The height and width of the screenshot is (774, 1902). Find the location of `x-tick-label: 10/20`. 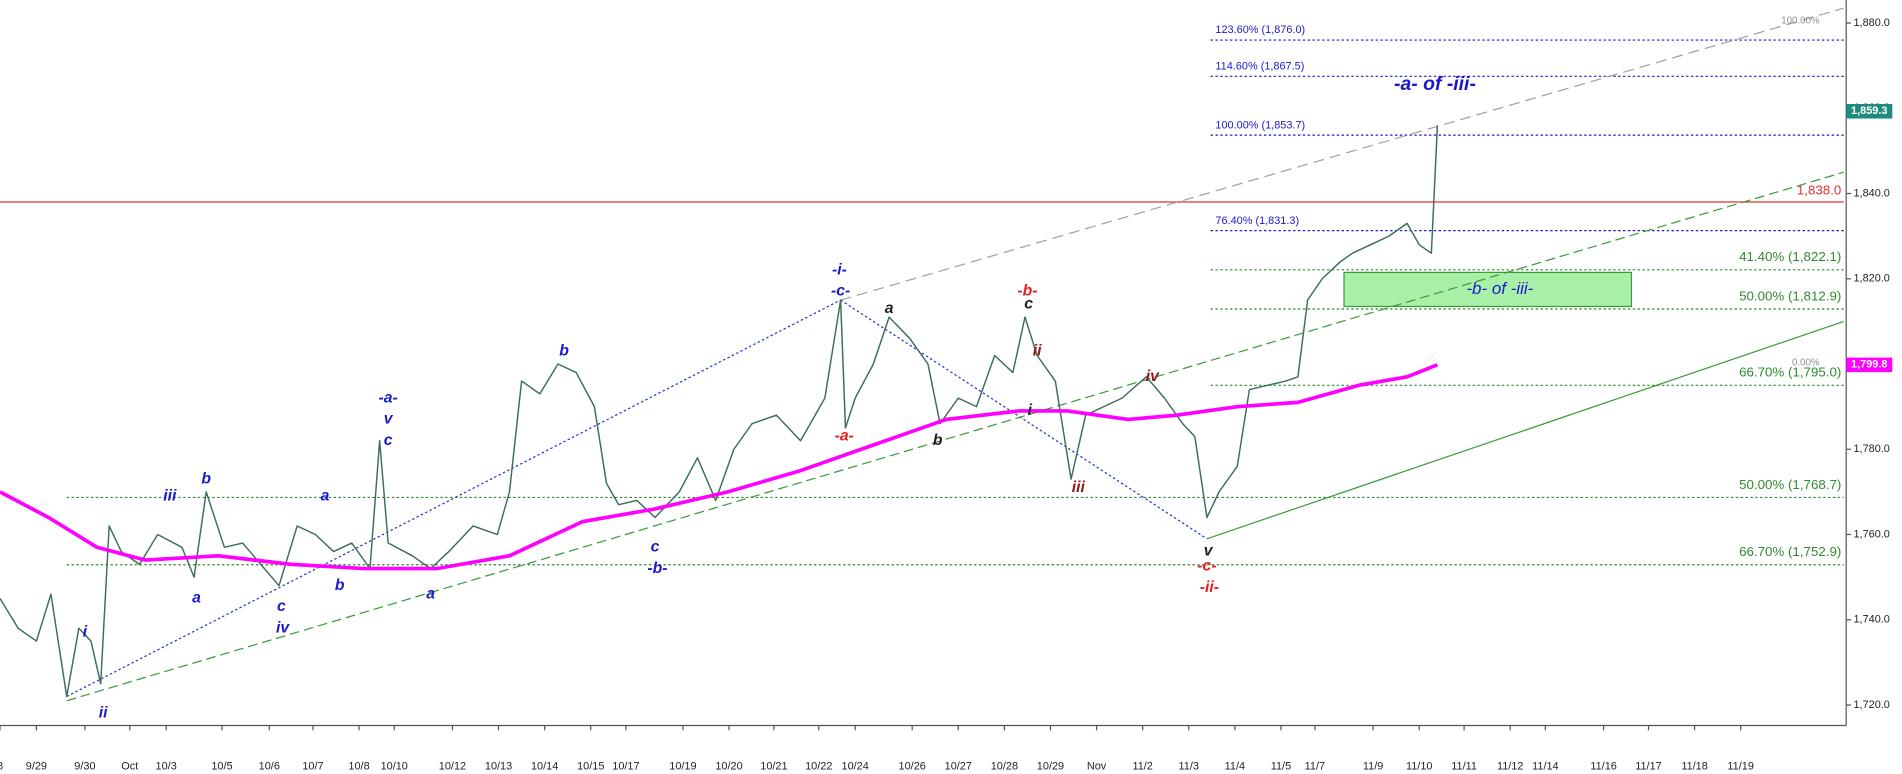

x-tick-label: 10/20 is located at coordinates (728, 767).